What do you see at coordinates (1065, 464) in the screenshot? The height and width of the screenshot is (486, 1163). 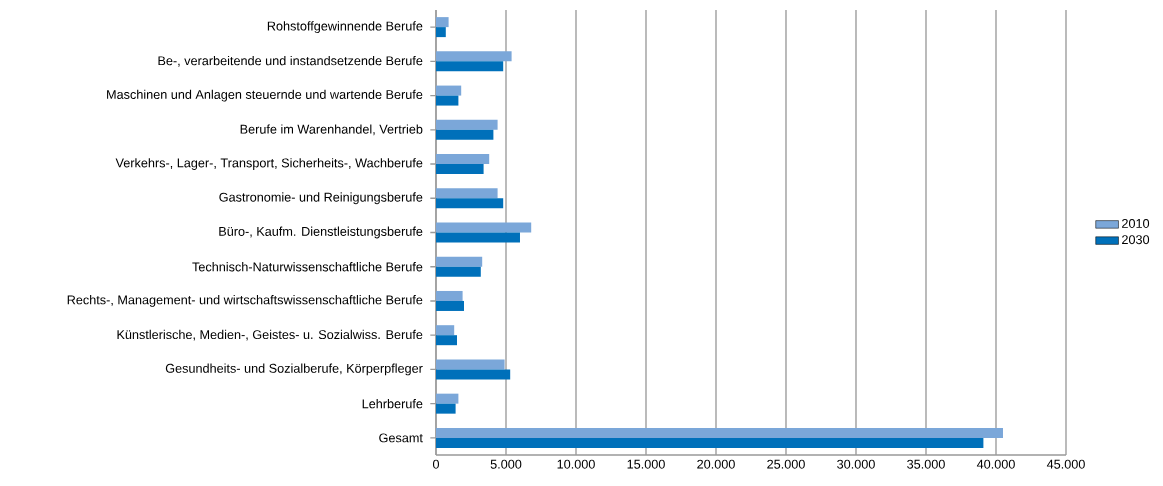 I see `x-tick-label: 45.000` at bounding box center [1065, 464].